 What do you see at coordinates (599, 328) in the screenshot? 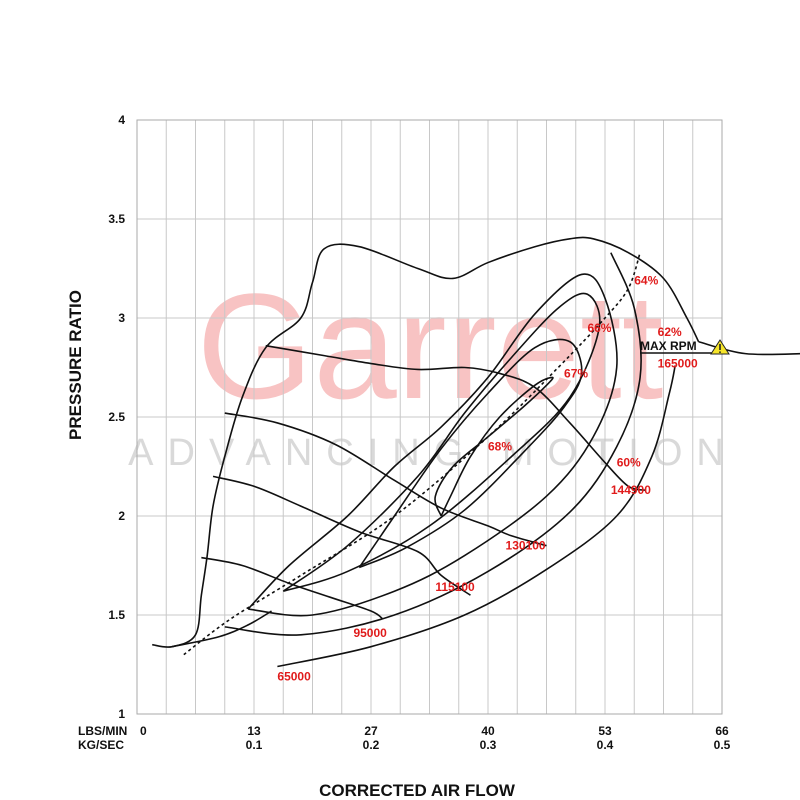
I see `efficiency-label: 66%` at bounding box center [599, 328].